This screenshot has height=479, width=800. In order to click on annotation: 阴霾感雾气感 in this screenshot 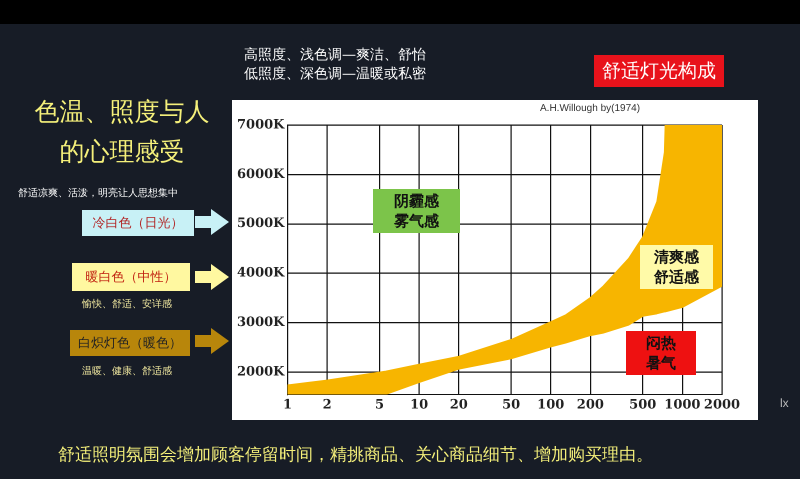, I will do `click(416, 211)`.